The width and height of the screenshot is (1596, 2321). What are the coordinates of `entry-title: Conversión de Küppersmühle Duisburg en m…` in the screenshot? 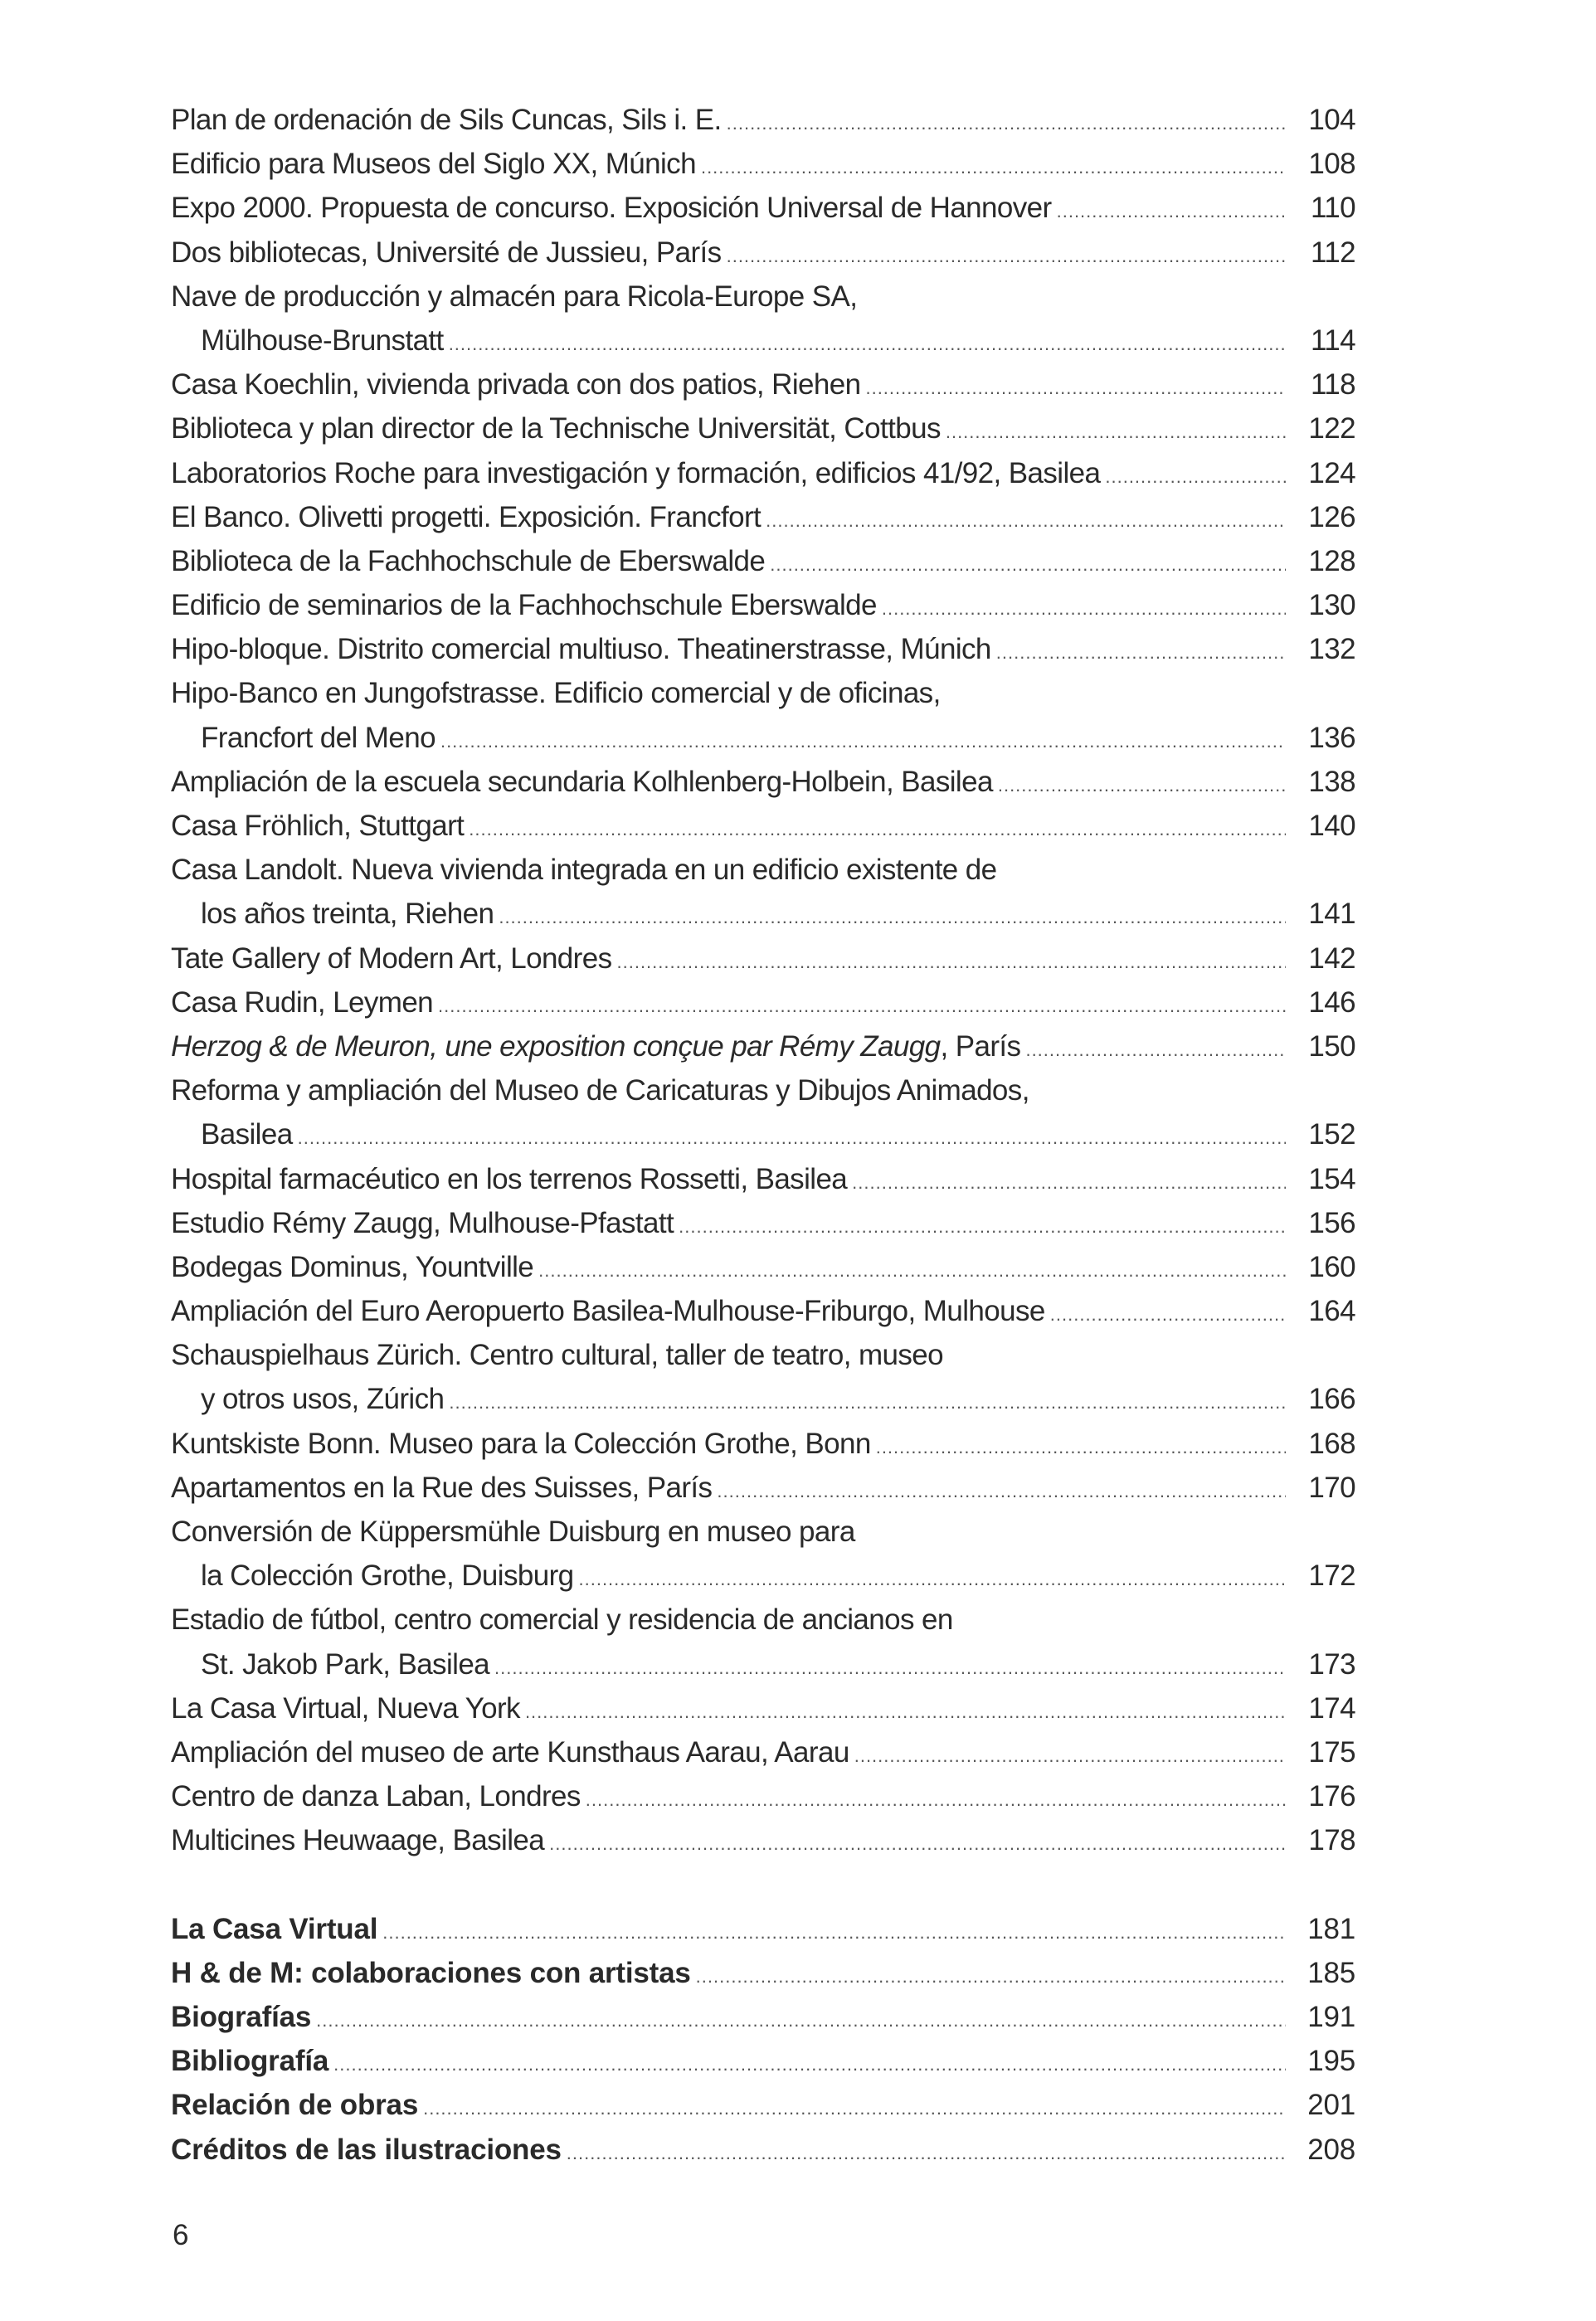 It's located at (513, 1532).